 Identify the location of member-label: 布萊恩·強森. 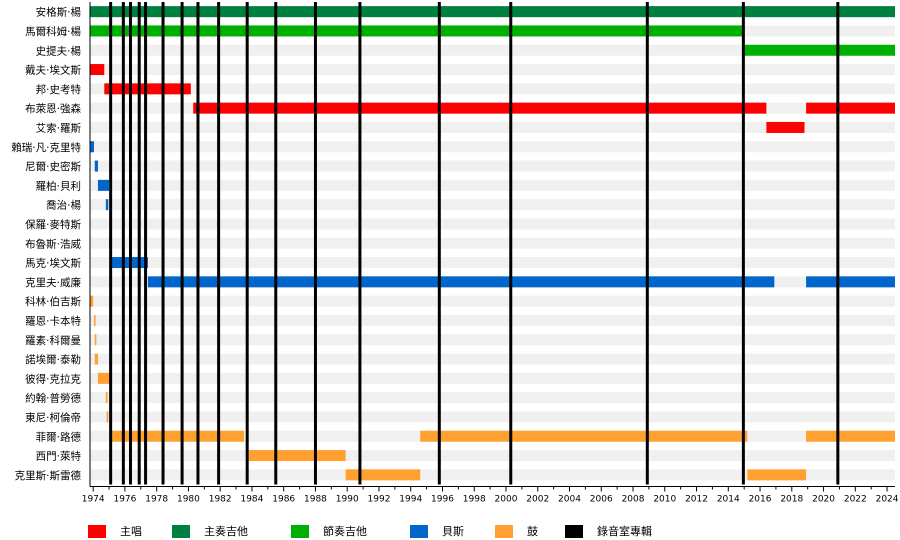
(53, 108).